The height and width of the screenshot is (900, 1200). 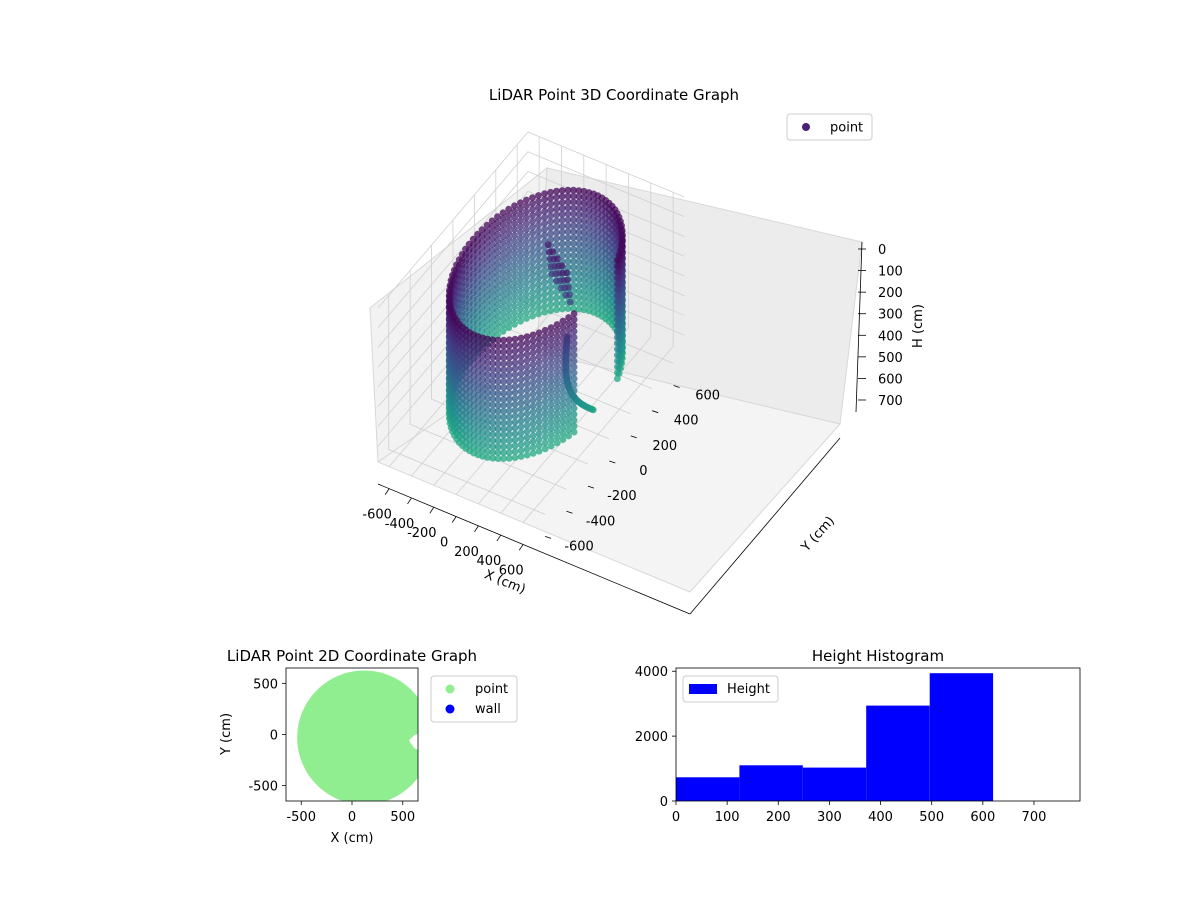 I want to click on y-tick-mark, so click(x=569, y=512).